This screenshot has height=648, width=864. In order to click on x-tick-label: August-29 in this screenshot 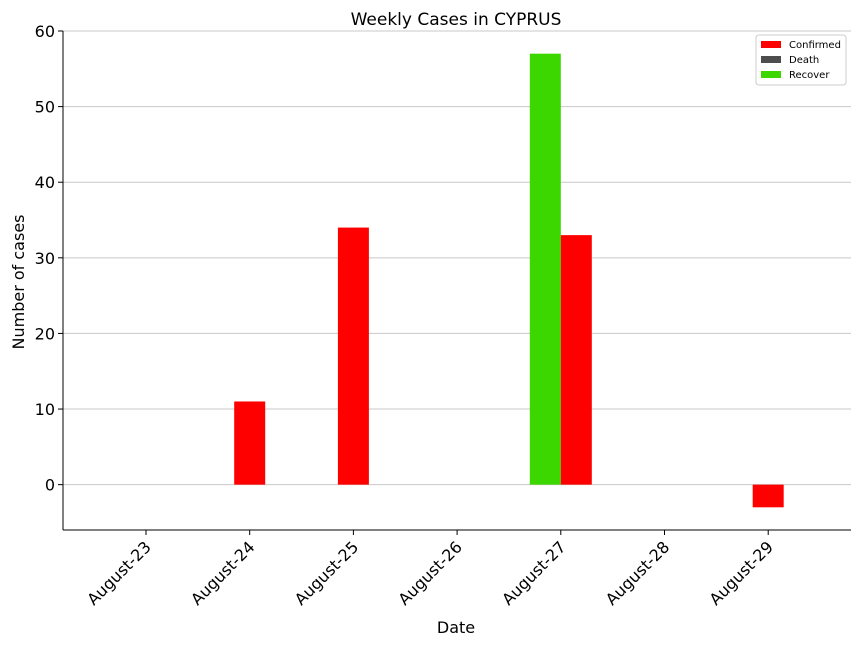, I will do `click(742, 573)`.